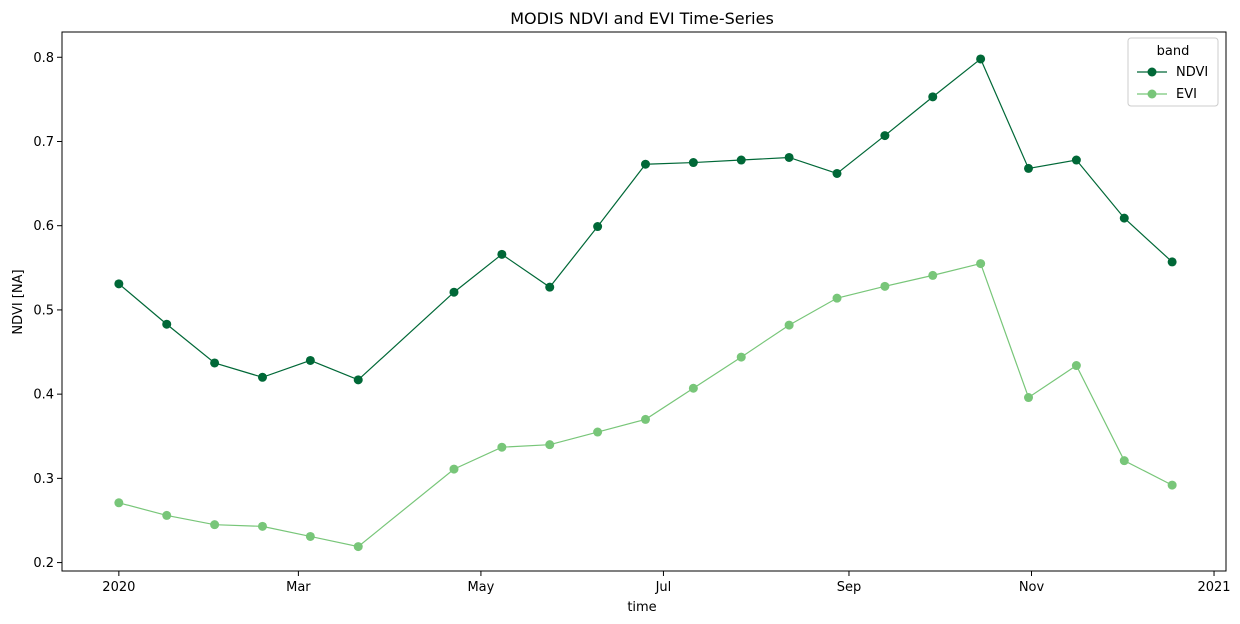 The height and width of the screenshot is (624, 1240). Describe the element at coordinates (1032, 587) in the screenshot. I see `x-tick-label: Nov` at that location.